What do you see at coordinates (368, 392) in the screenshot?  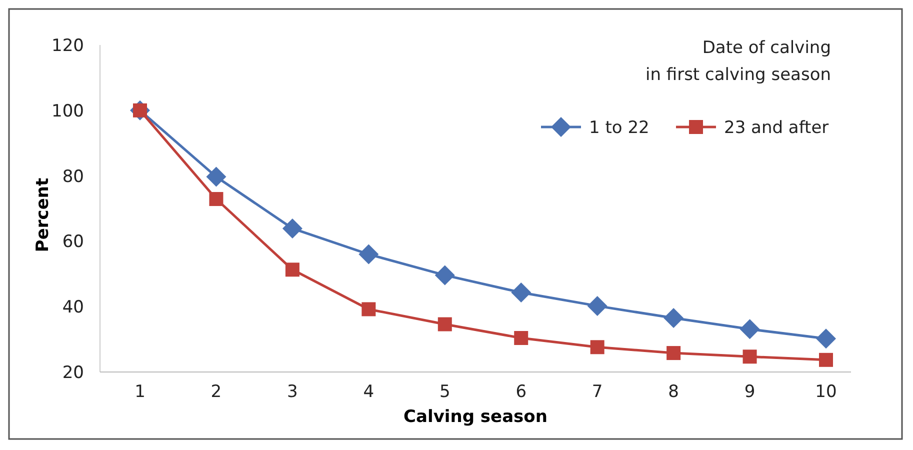 I see `x-tick-label: 4` at bounding box center [368, 392].